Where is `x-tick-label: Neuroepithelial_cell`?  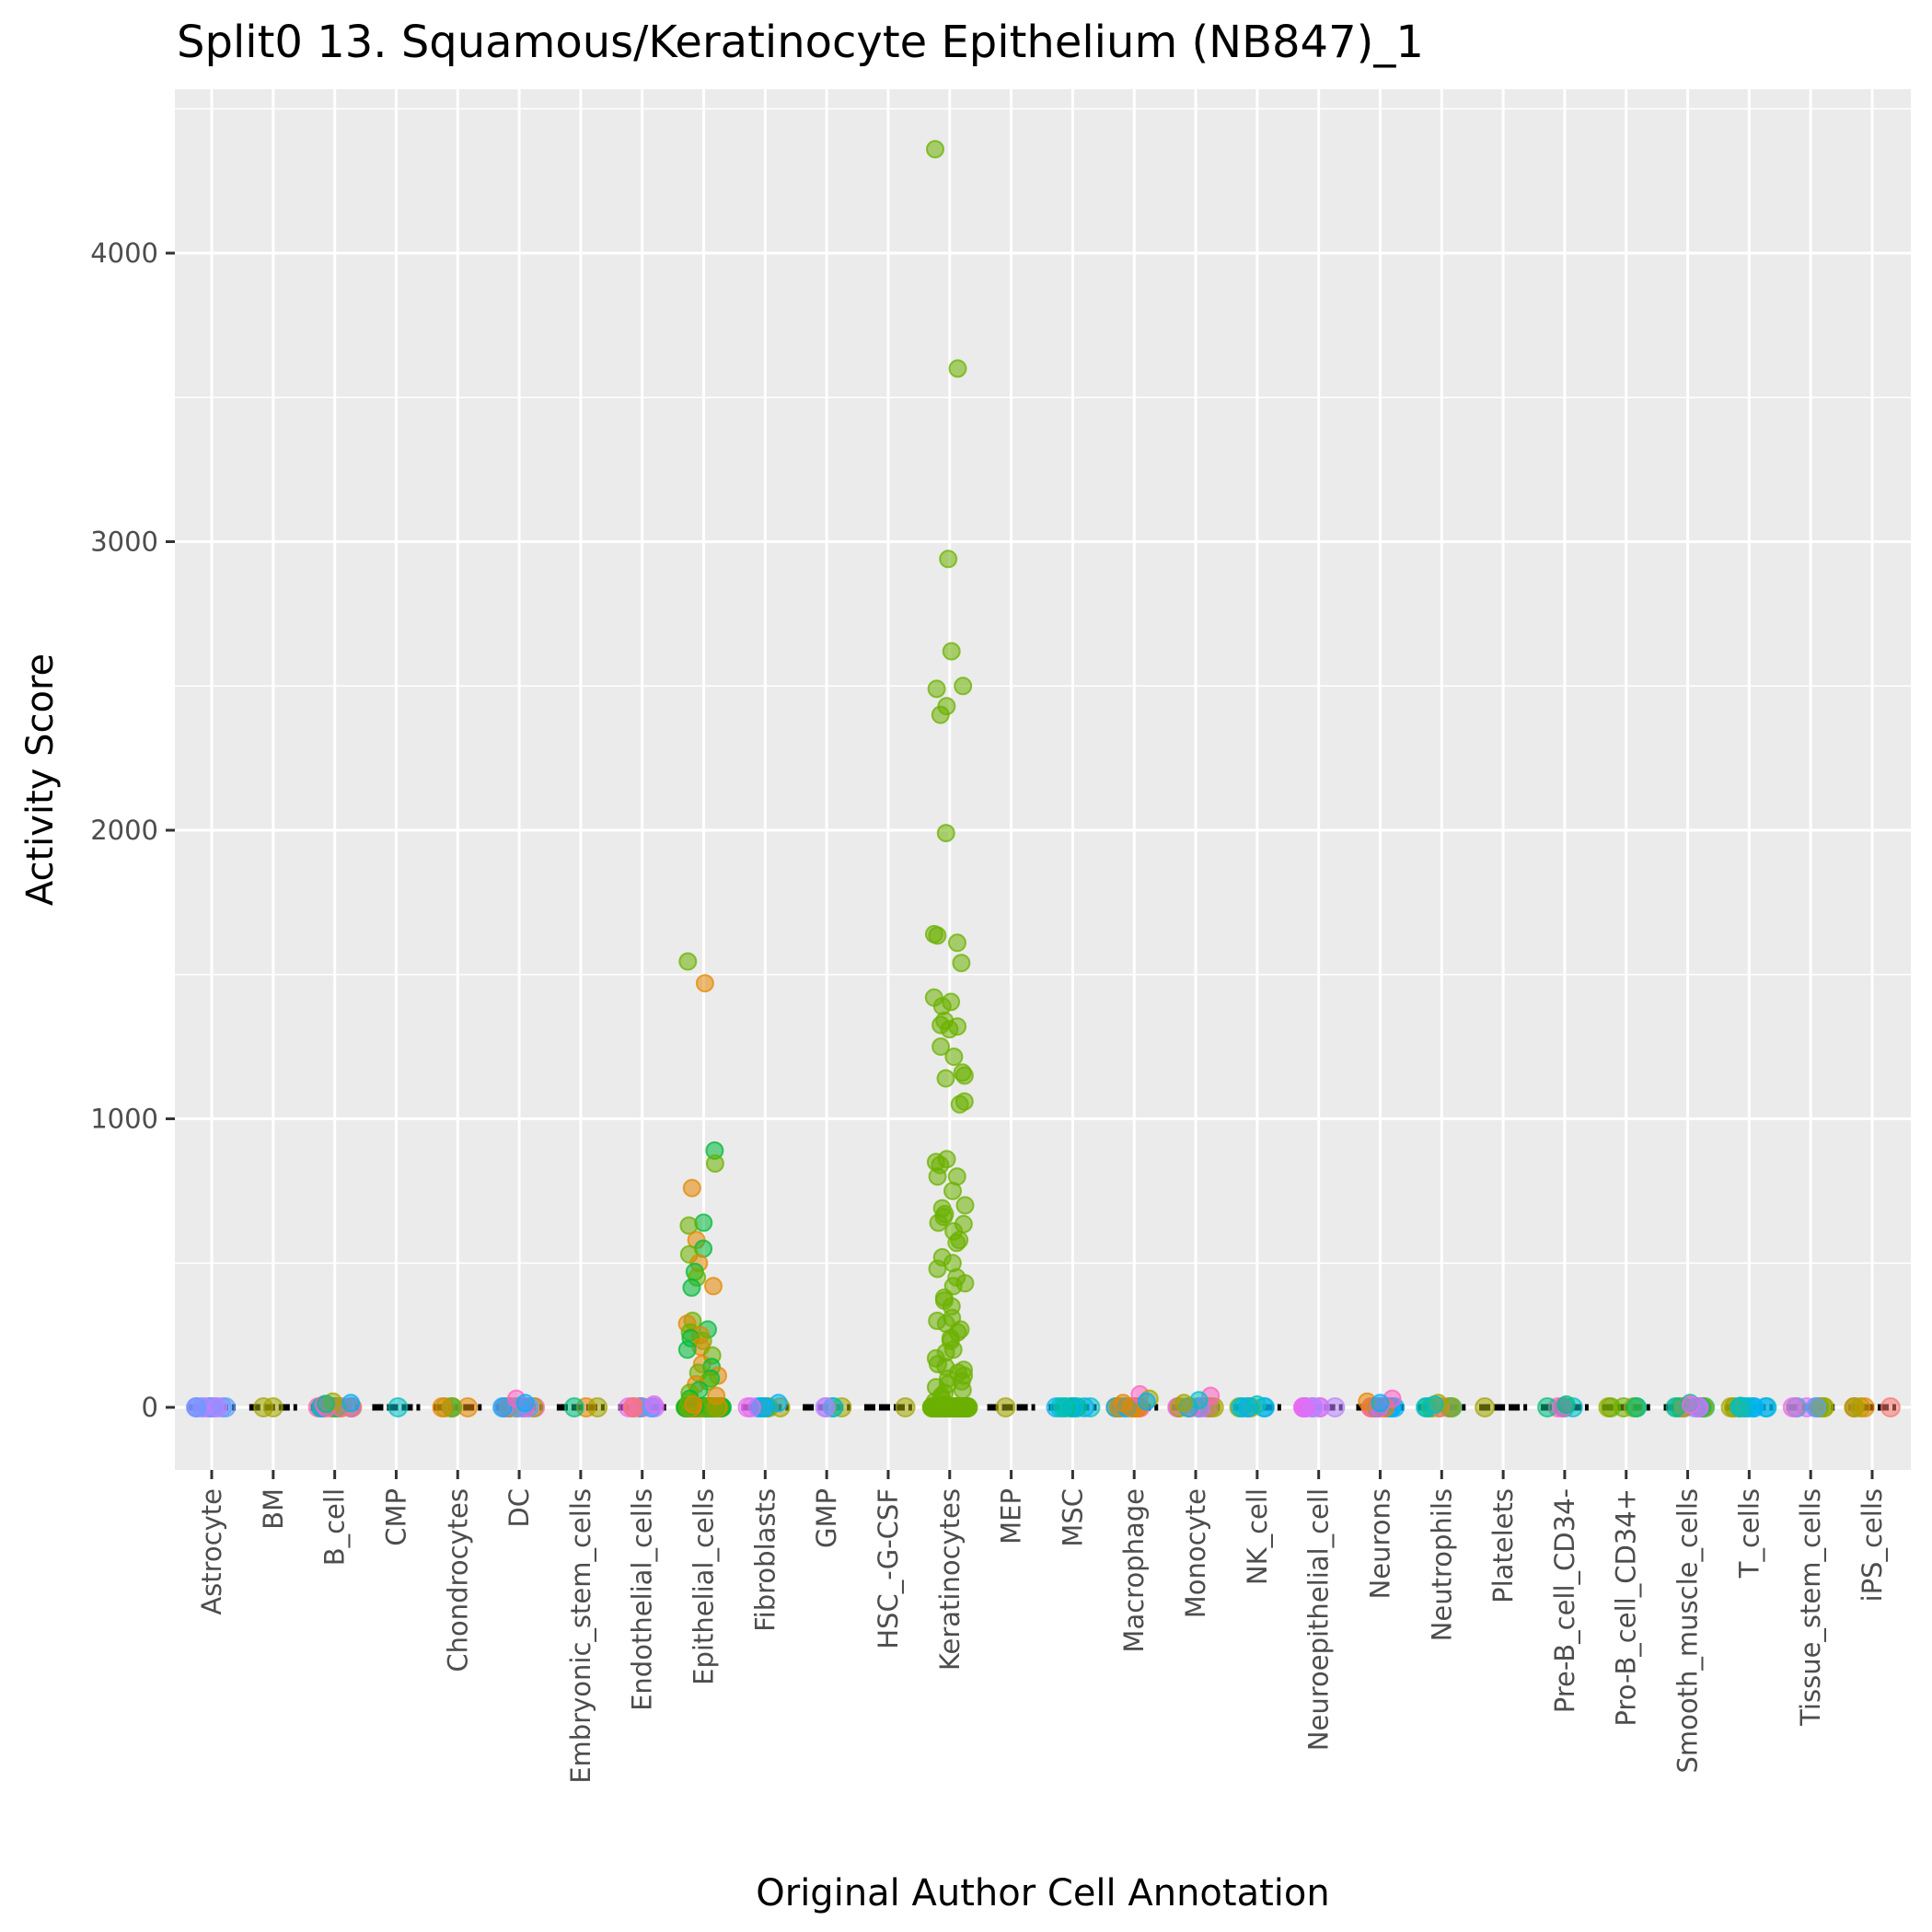 x-tick-label: Neuroepithelial_cell is located at coordinates (1319, 1620).